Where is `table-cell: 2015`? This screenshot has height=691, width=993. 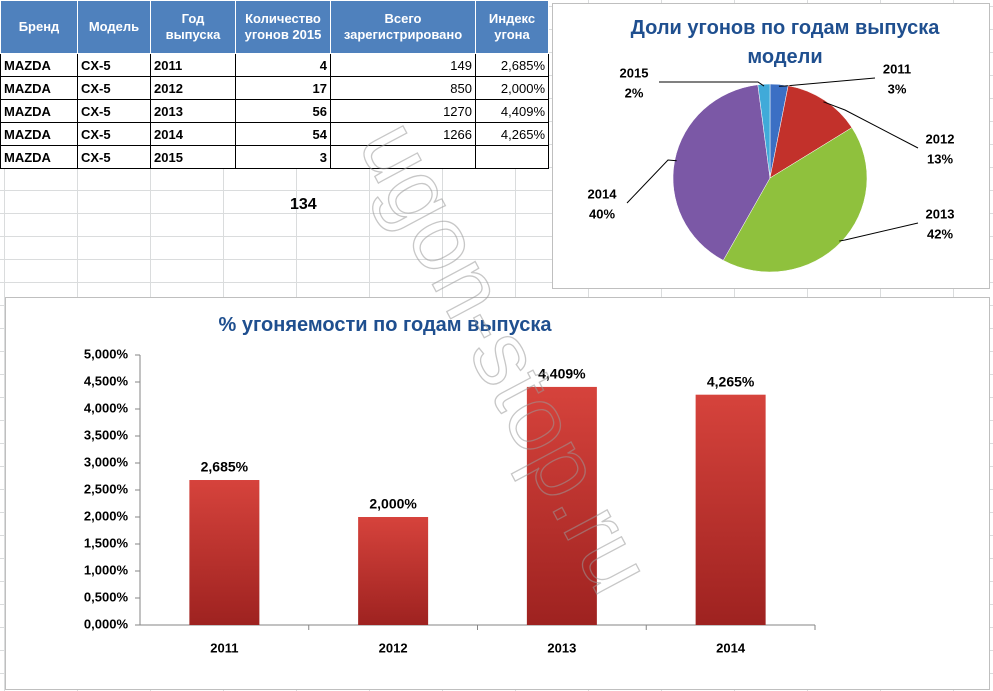 table-cell: 2015 is located at coordinates (193, 157).